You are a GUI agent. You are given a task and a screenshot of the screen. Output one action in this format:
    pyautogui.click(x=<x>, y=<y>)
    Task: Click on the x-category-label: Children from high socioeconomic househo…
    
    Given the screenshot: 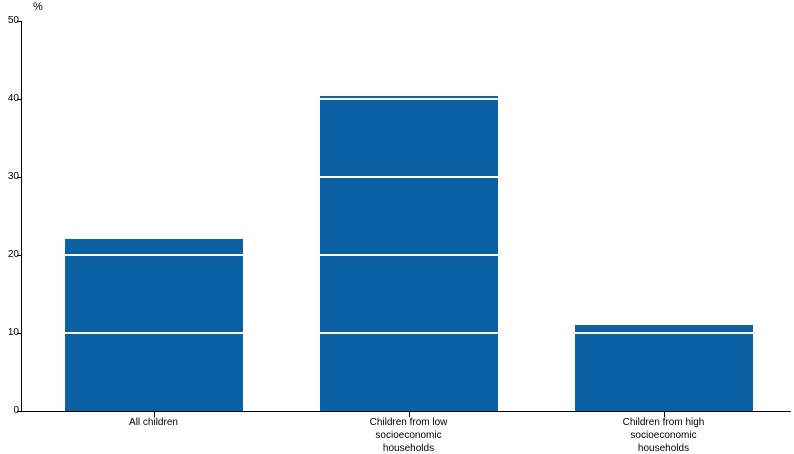 What is the action you would take?
    pyautogui.click(x=663, y=435)
    